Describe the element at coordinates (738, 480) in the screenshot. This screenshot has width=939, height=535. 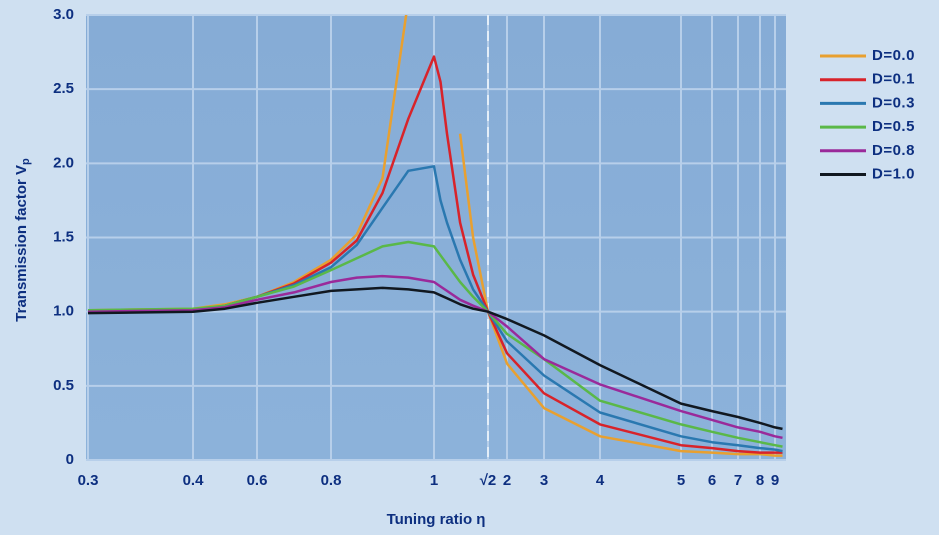
I see `x-tick-label: 7` at that location.